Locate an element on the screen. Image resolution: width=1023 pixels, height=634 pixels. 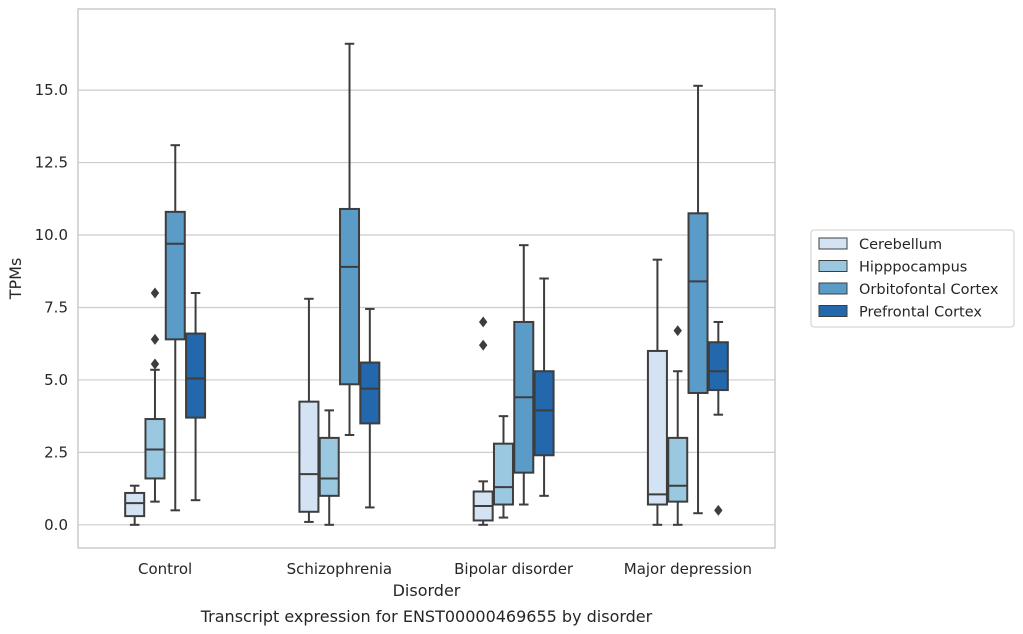
box-cerebellum-control is located at coordinates (135, 505).